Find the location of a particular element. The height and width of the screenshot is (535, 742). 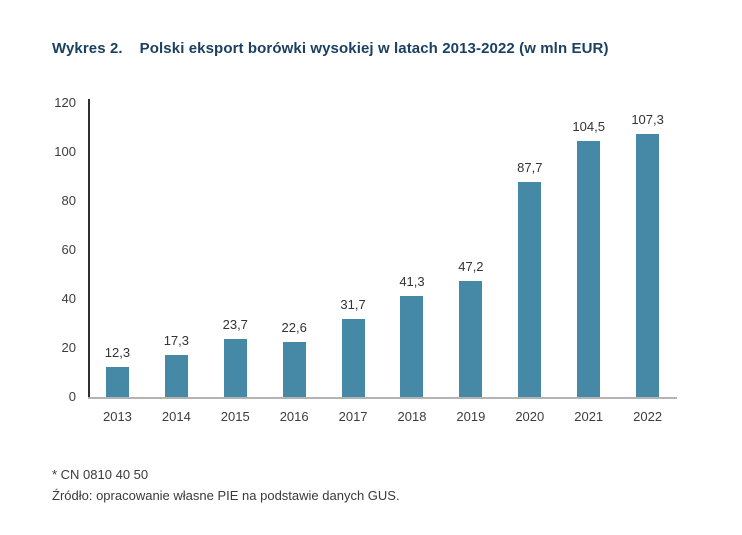

x-axis-labels: 2013 2014 2015 2016 2017 2018 2019 2020 2021 2022 is located at coordinates (382, 417).